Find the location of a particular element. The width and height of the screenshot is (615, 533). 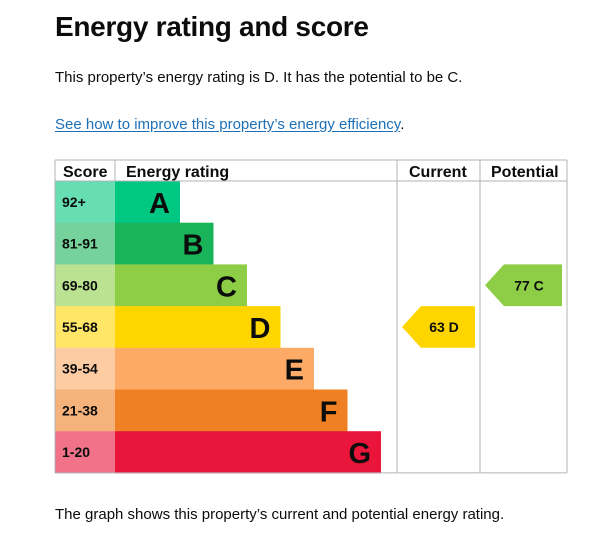

rating-arrows: 63 D 77 C is located at coordinates (482, 306).